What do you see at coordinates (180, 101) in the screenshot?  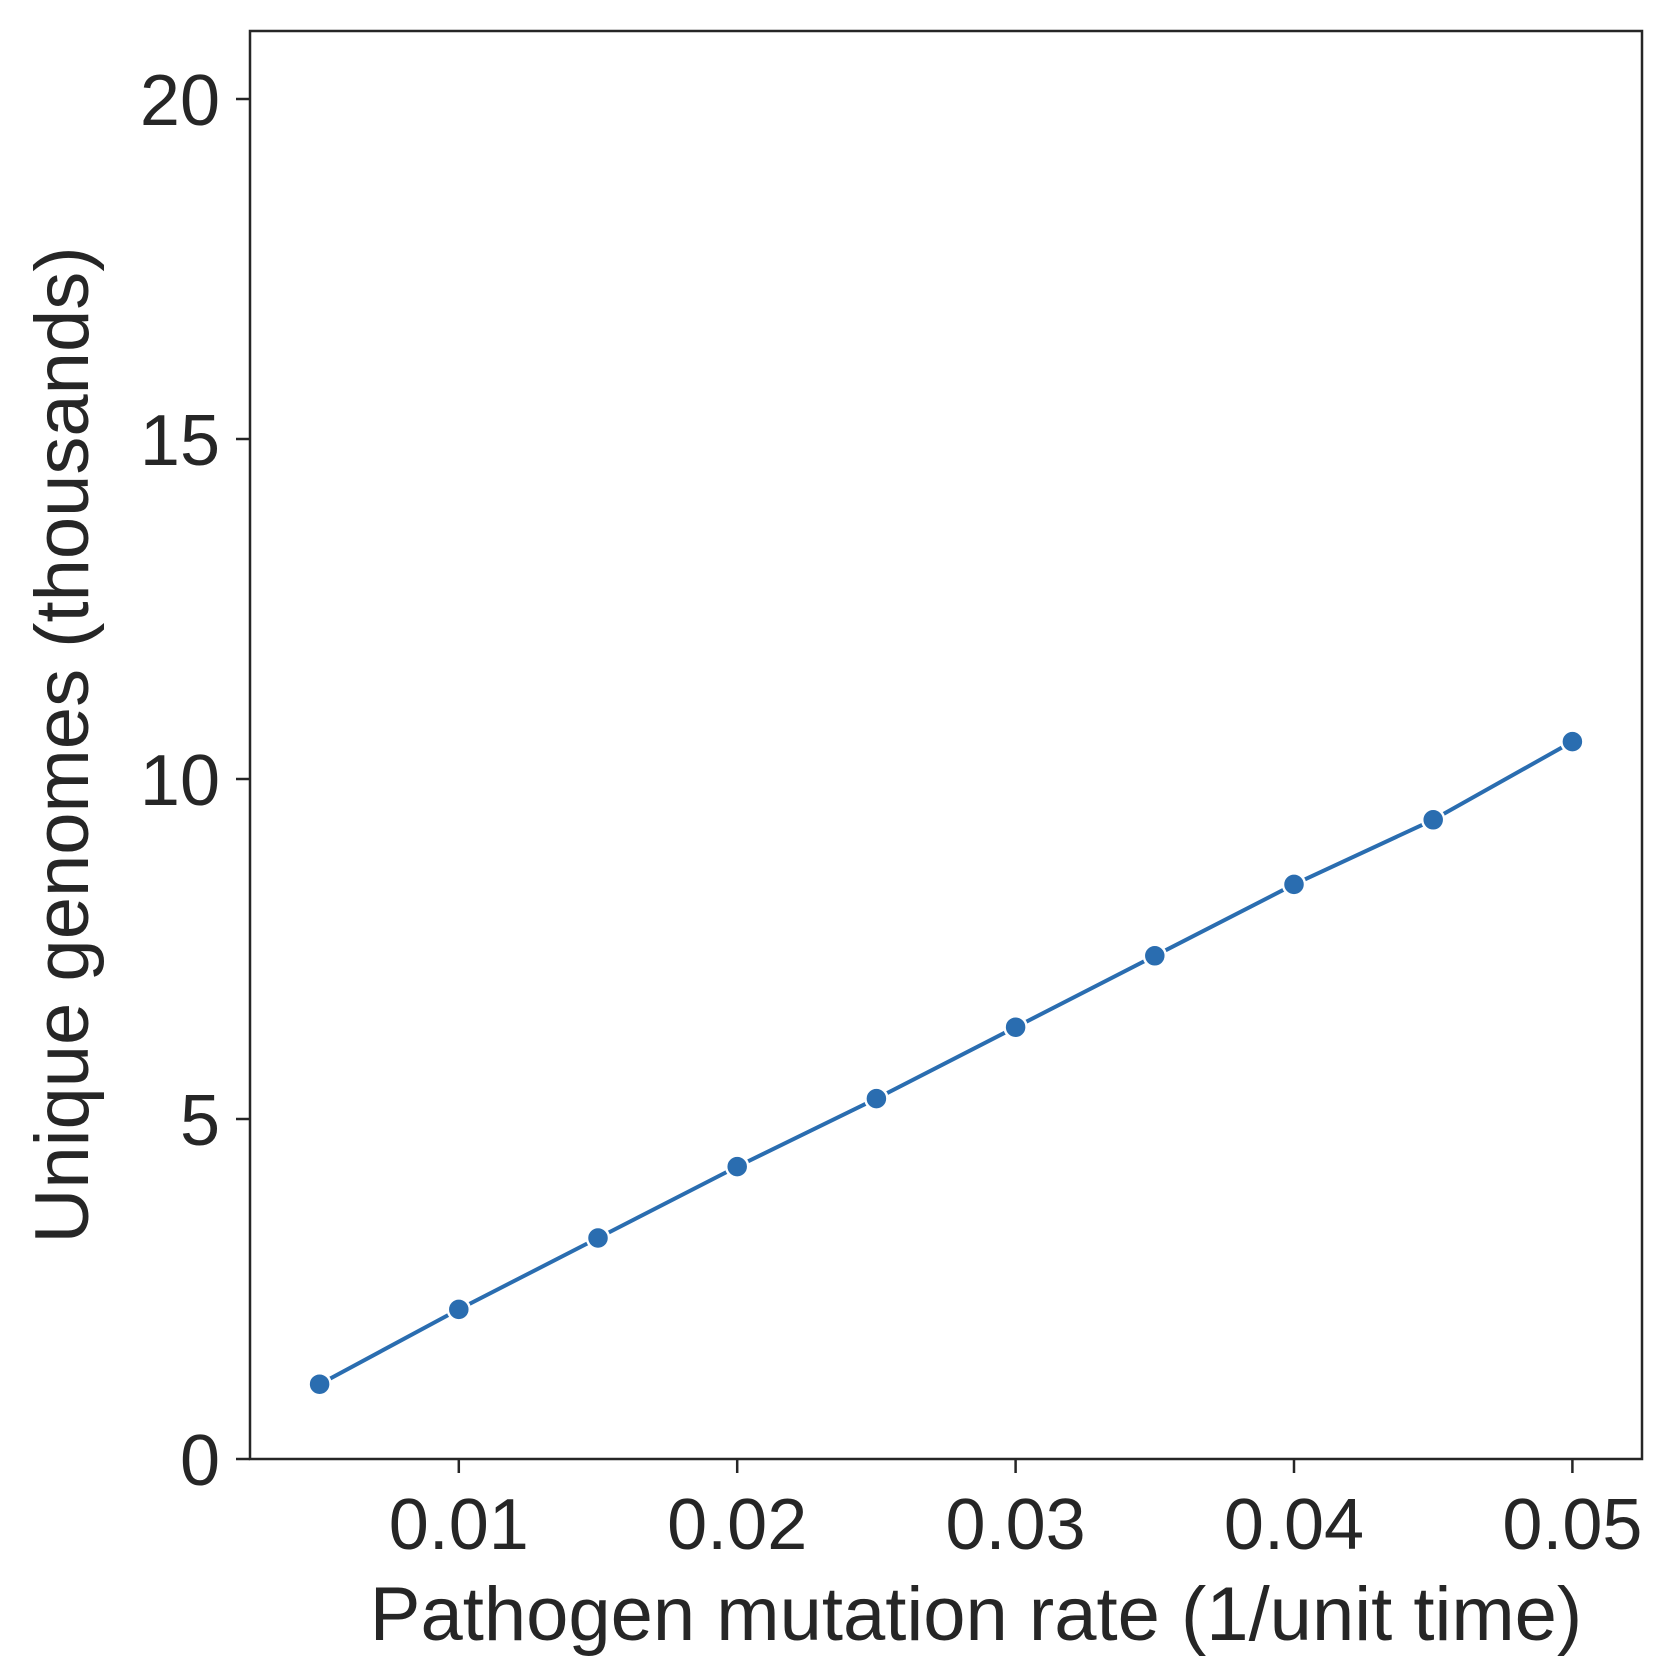 I see `y-tick-label: 20` at bounding box center [180, 101].